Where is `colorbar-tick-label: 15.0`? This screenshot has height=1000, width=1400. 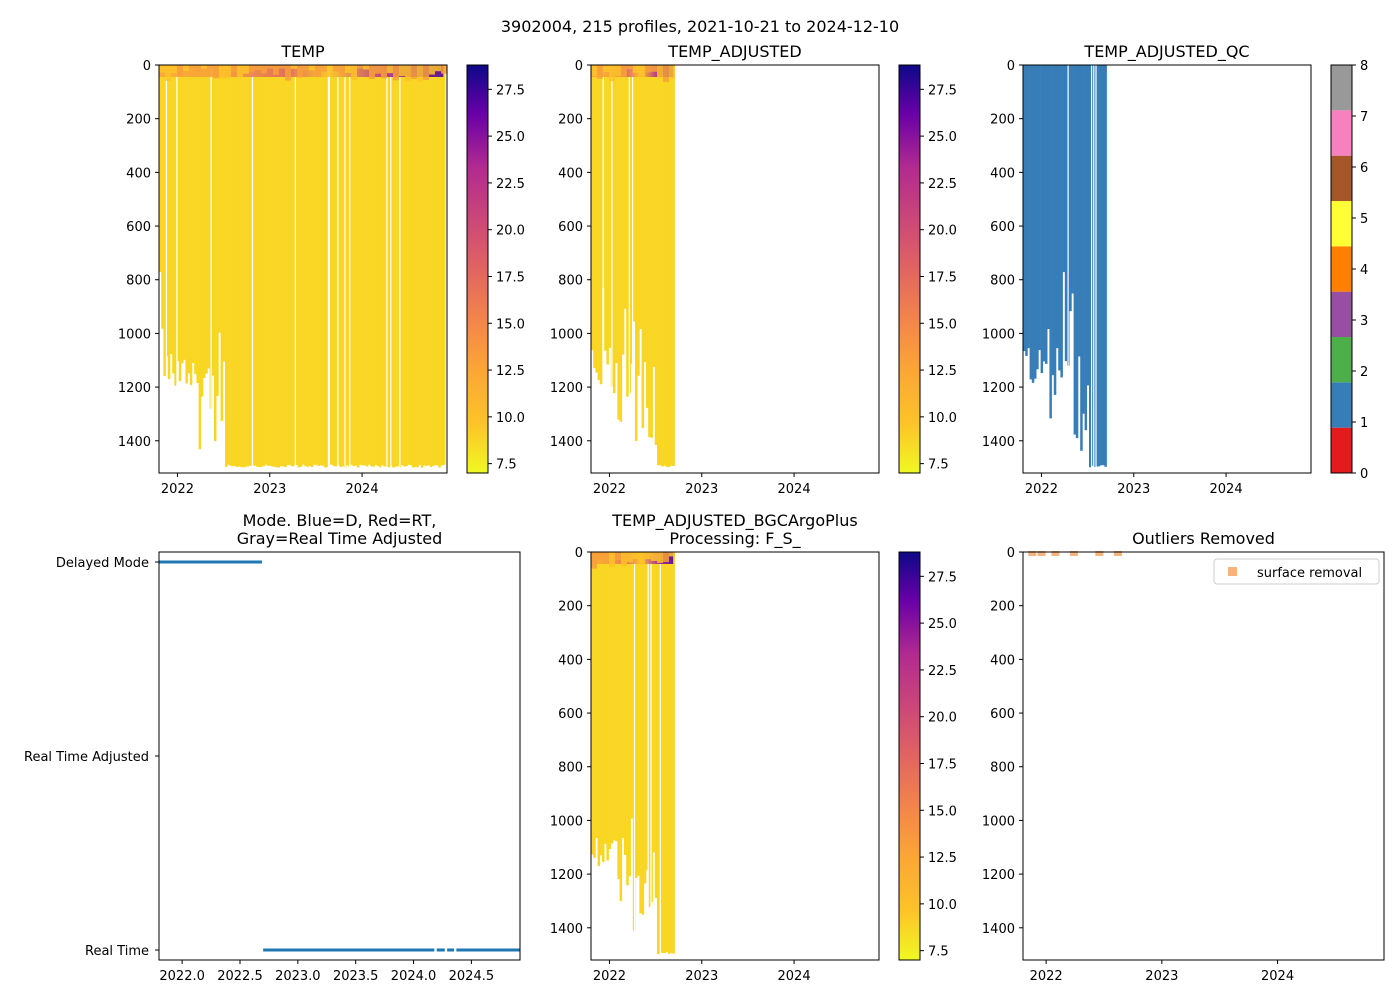
colorbar-tick-label: 15.0 is located at coordinates (510, 324).